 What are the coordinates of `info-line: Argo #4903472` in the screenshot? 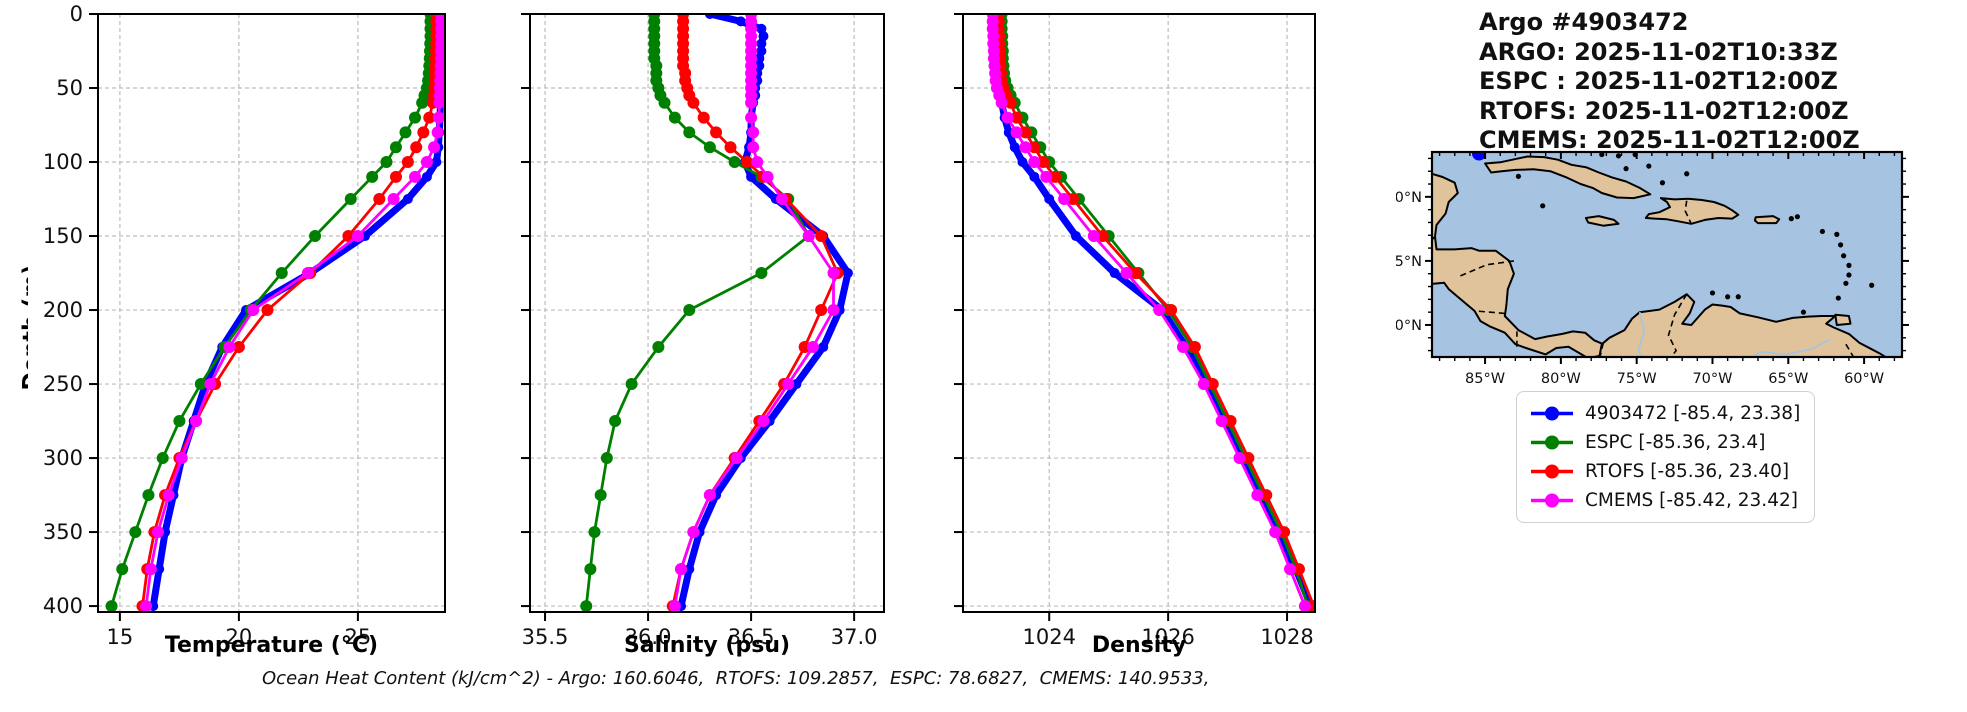 It's located at (1584, 22).